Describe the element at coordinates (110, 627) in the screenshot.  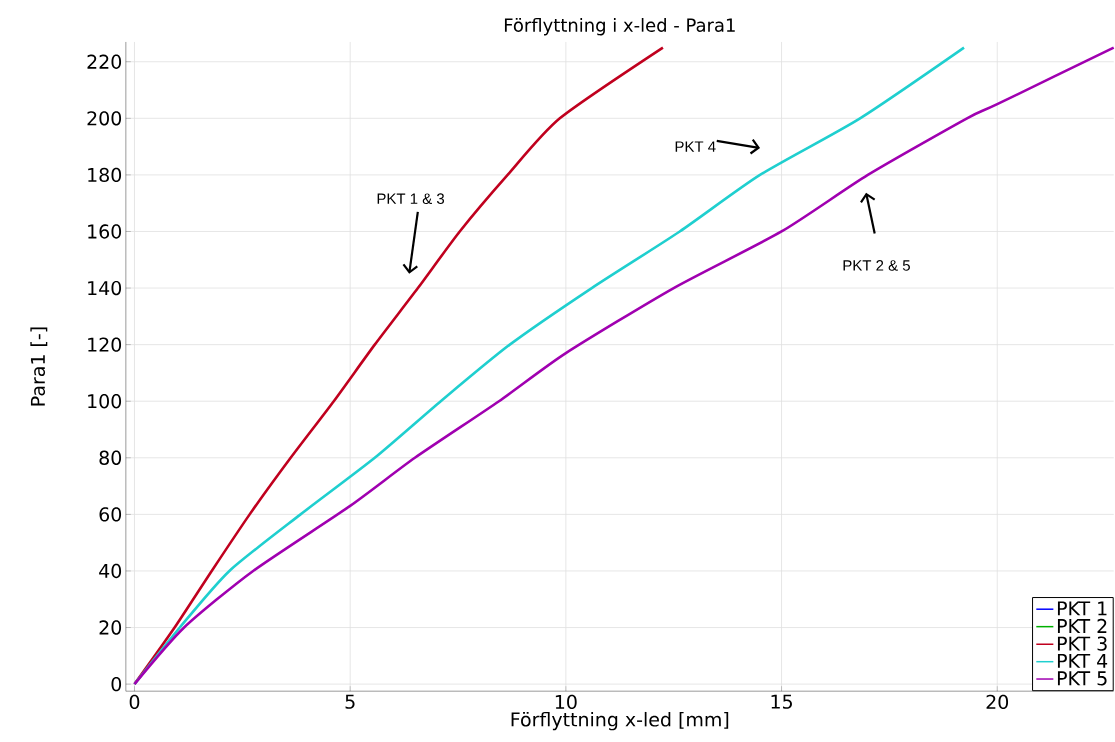
I see `y-tick-label: 20` at that location.